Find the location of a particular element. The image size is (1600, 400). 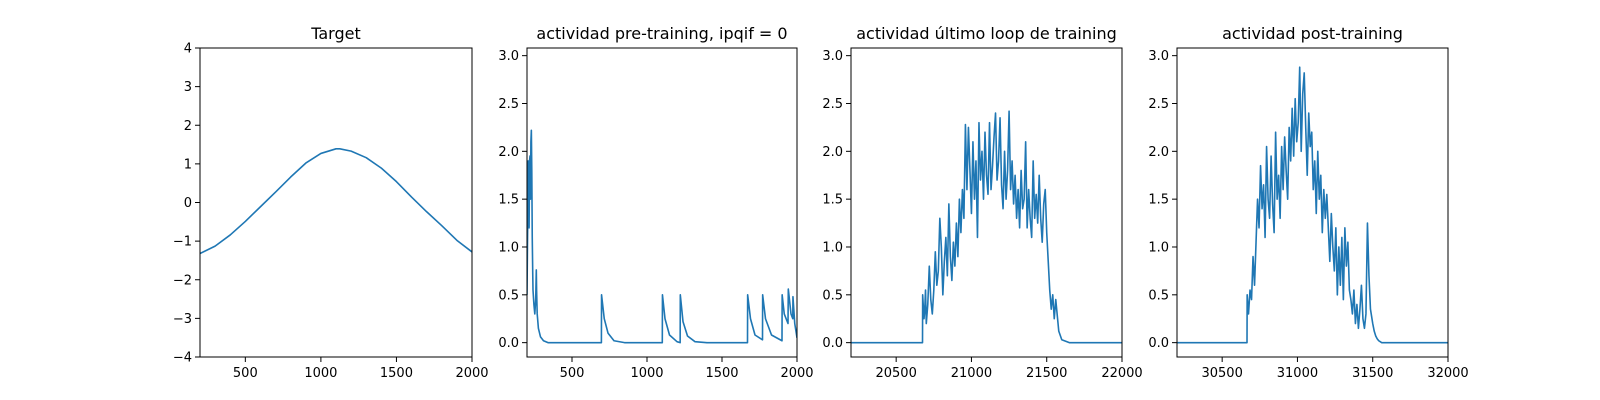

y-tick-label: −1 is located at coordinates (182, 242).